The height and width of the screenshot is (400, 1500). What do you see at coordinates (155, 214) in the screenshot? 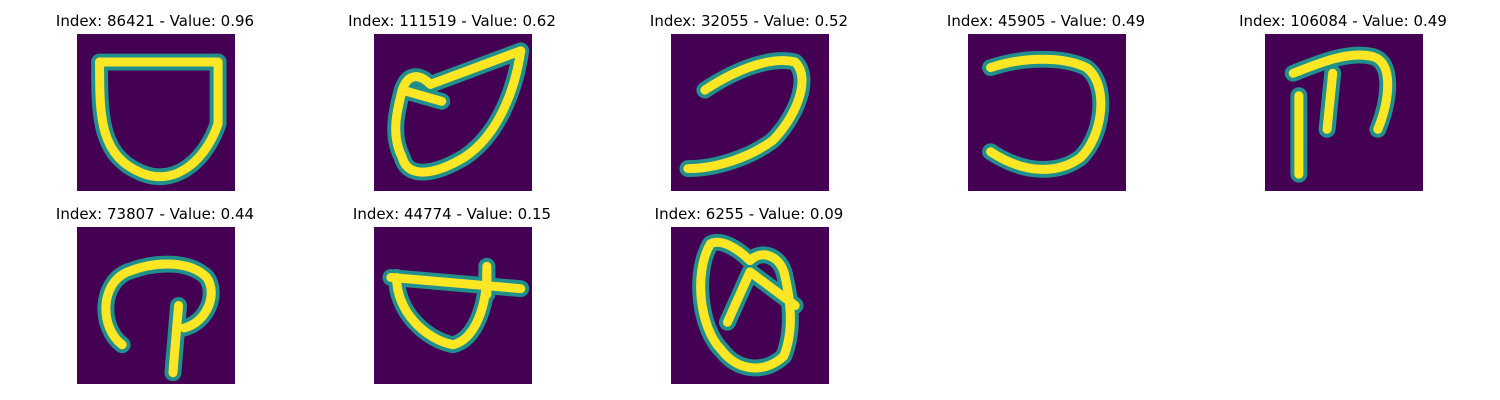
I see `panel-title: Index: 73807 - Value: 0.44` at bounding box center [155, 214].